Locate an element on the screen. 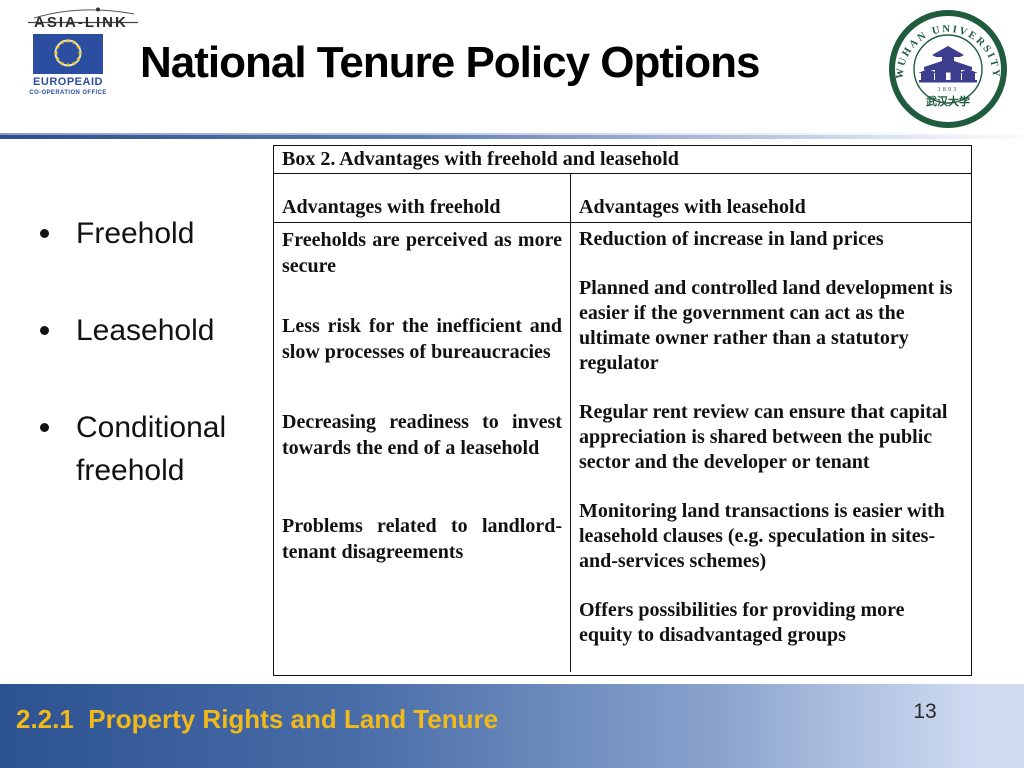 The image size is (1024, 768). list-item: Conditional freehold is located at coordinates (156, 449).